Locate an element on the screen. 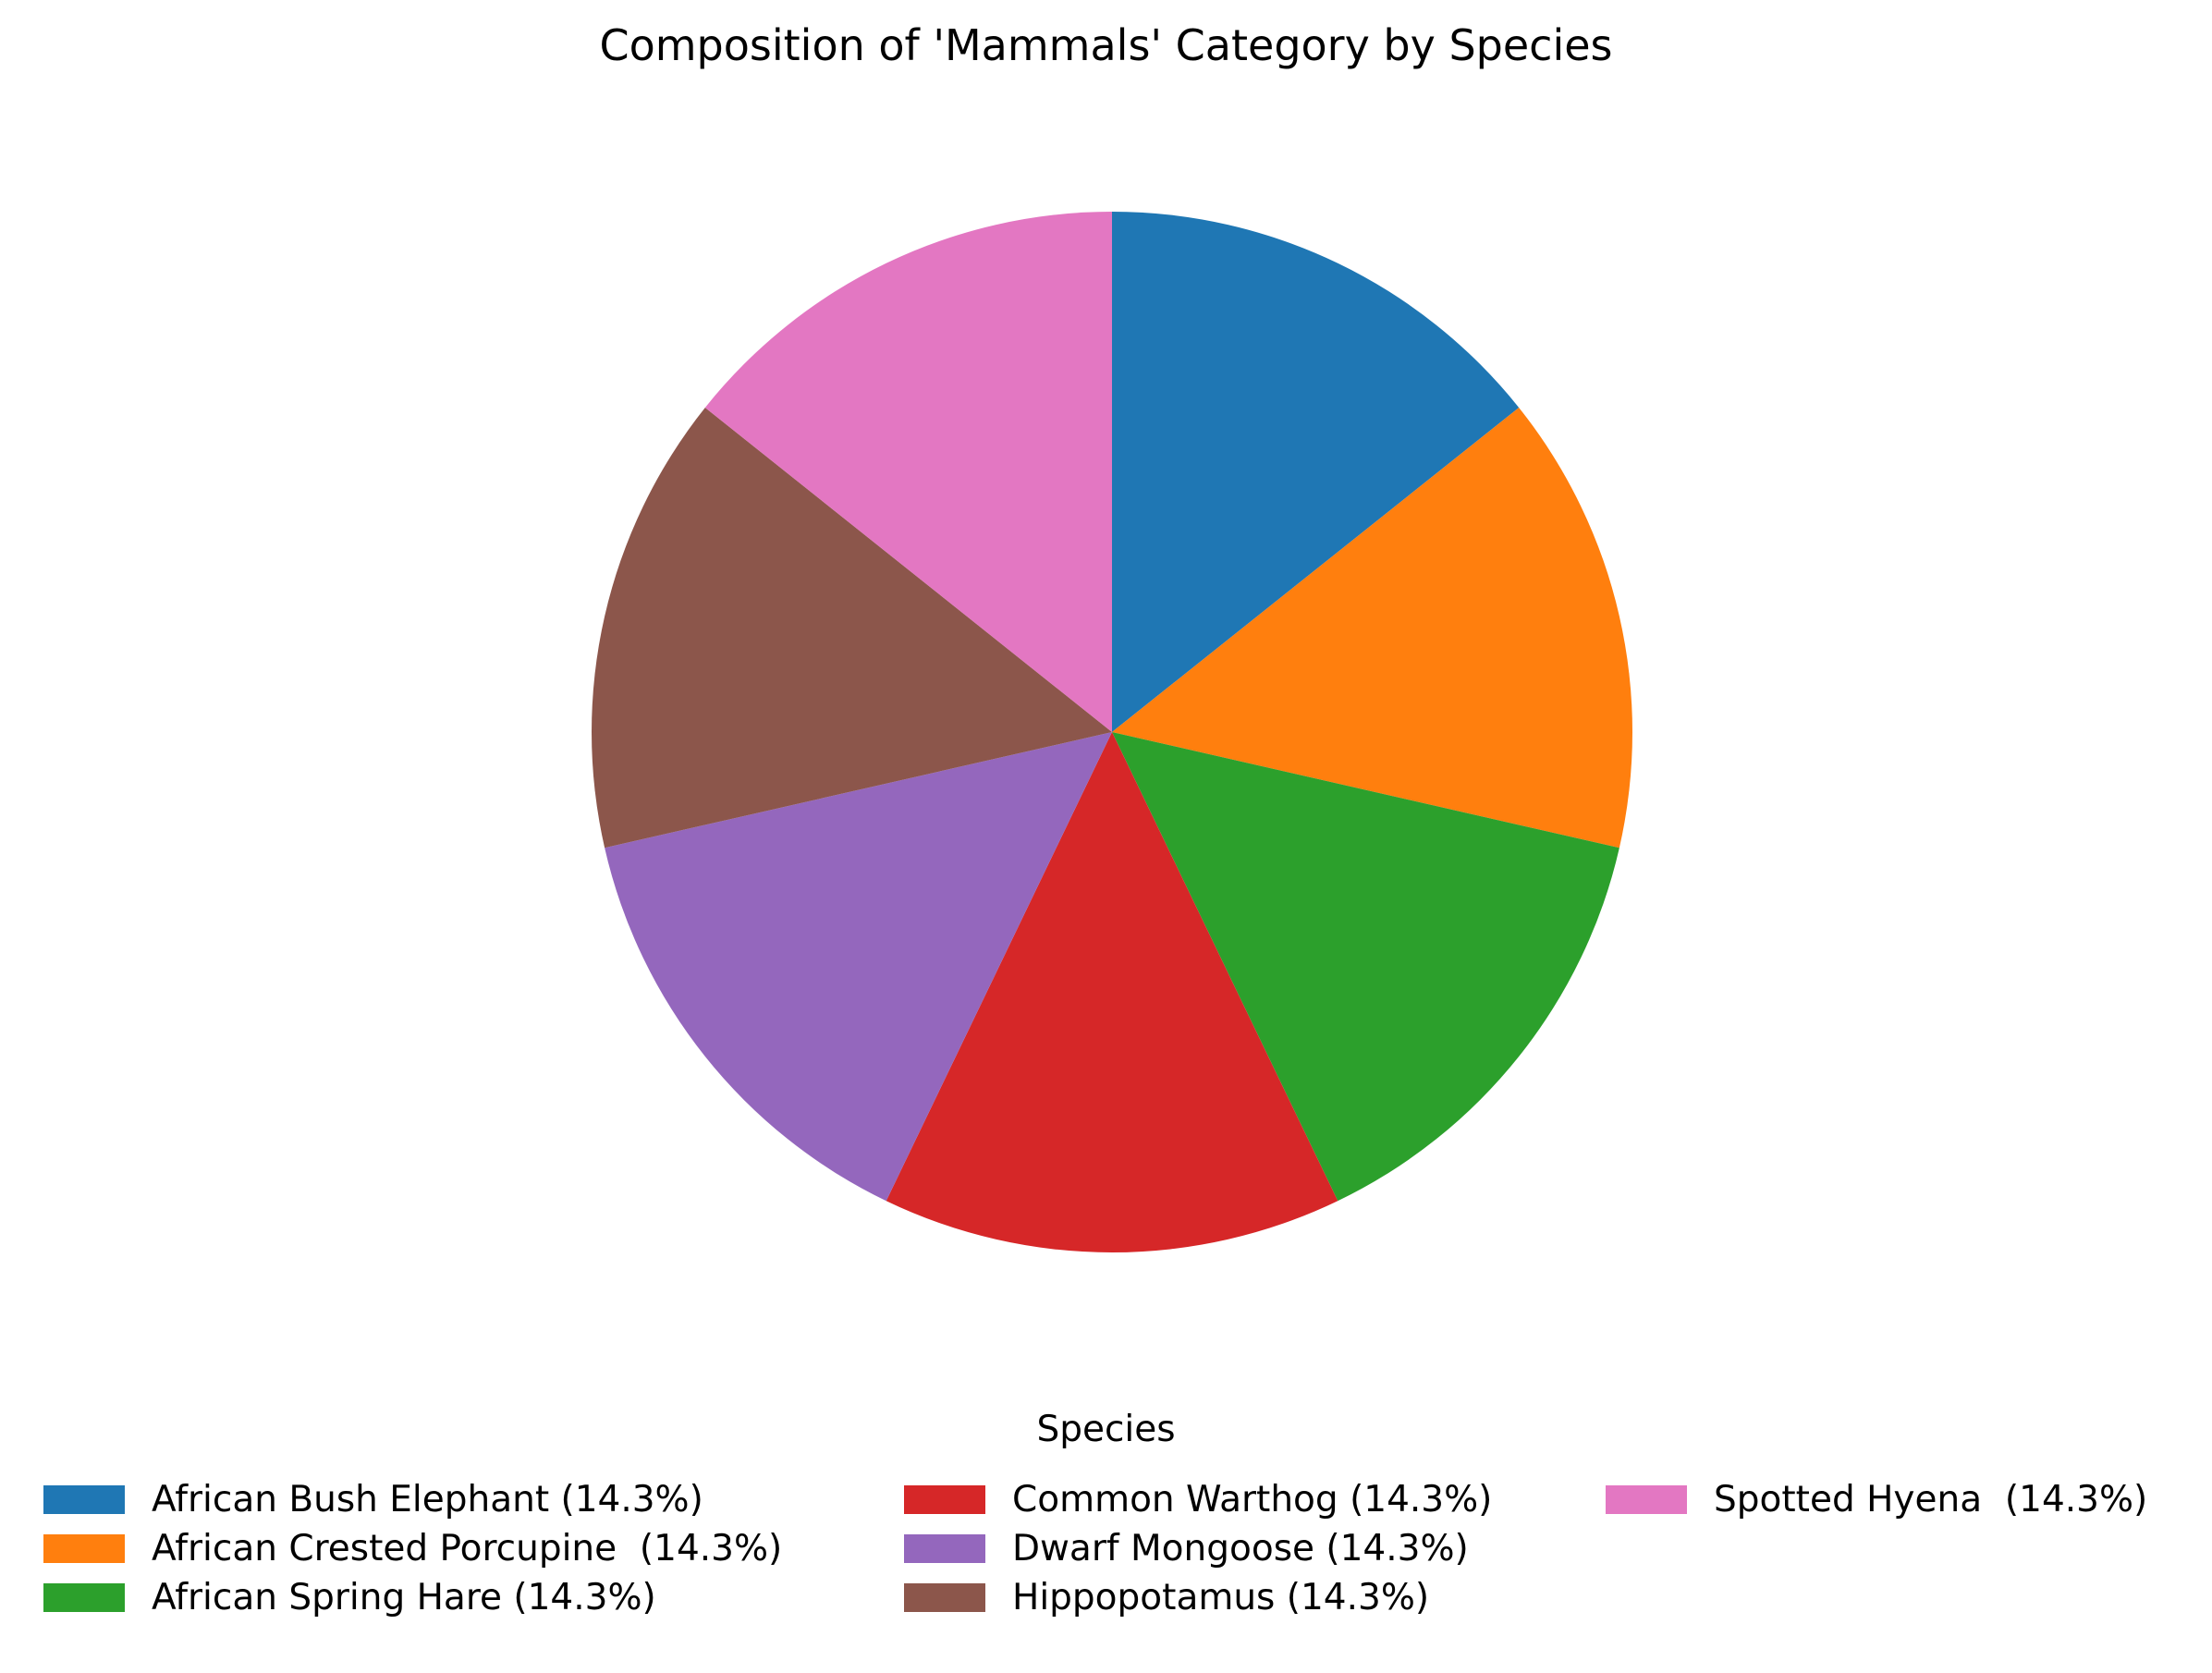  legend-item: African Spring Hare (14.3%) is located at coordinates (349, 1597).